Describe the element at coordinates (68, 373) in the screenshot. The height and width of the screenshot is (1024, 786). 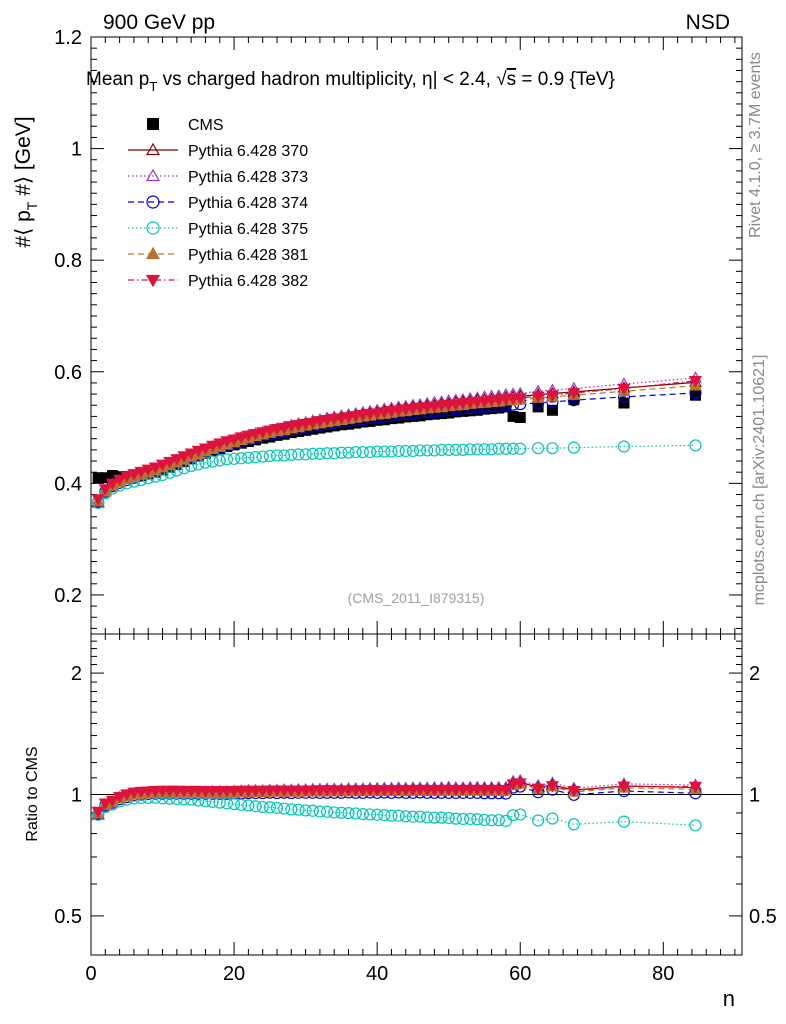
I see `main-y-tick-label: 0.6` at that location.